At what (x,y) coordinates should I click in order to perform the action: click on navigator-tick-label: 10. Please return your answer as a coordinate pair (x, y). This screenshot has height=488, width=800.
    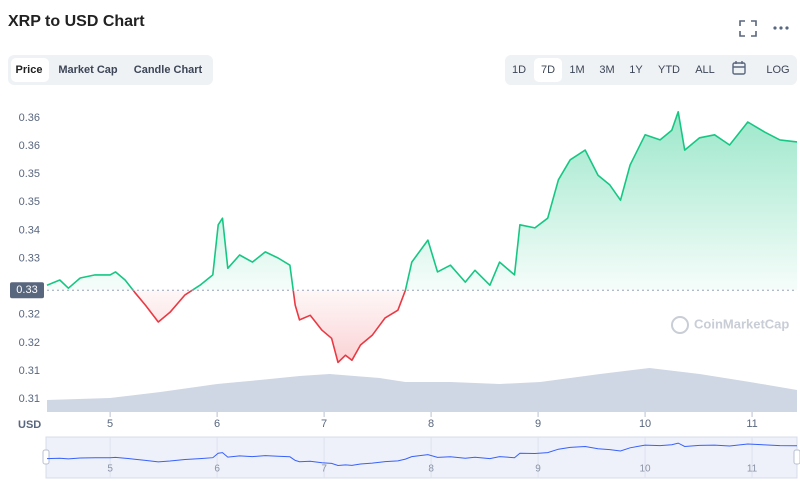
    Looking at the image, I should click on (646, 469).